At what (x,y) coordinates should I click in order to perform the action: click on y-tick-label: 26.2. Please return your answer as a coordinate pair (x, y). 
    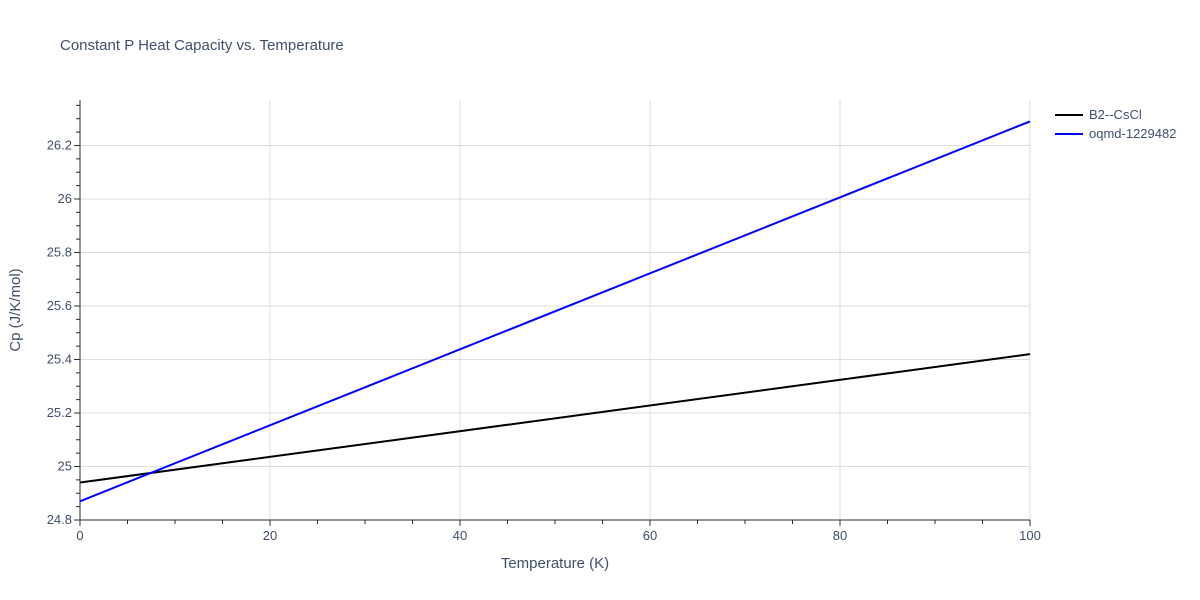
    Looking at the image, I should click on (59, 144).